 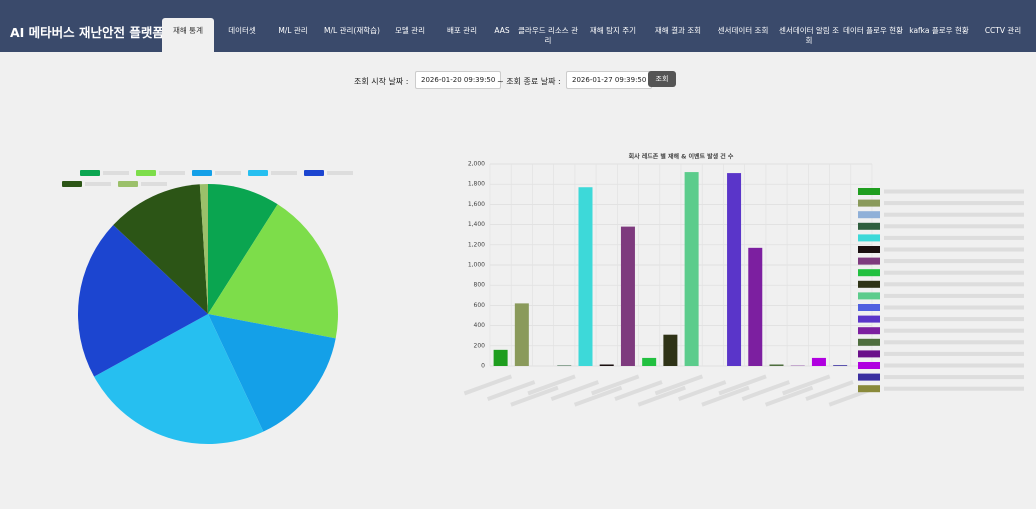 I want to click on nav-tab: 센서데이터 조회, so click(x=743, y=30).